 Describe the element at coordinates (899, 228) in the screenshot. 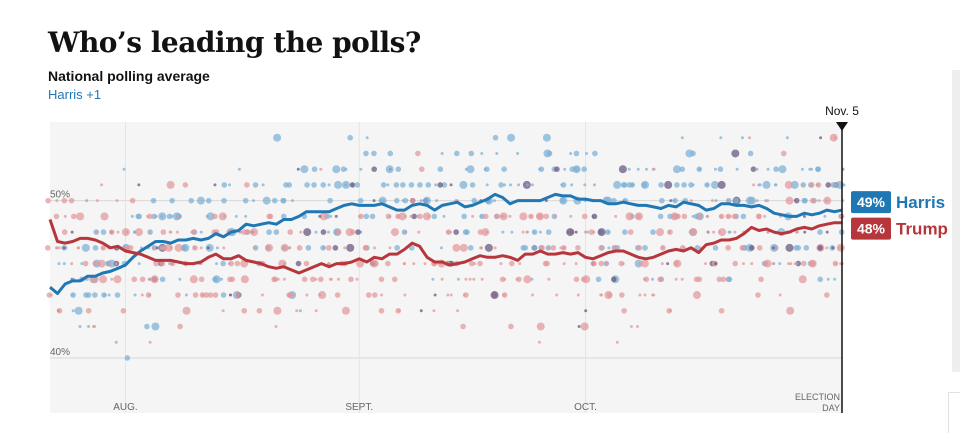

I see `trump-end-label: 48% Trump` at that location.